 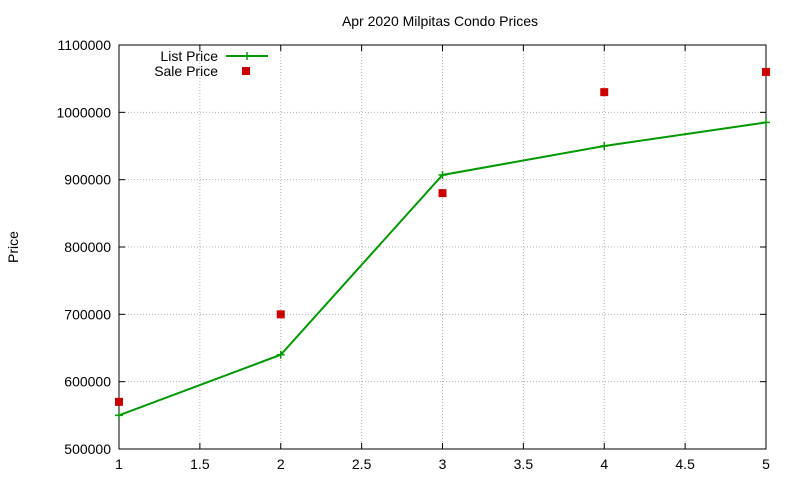 What do you see at coordinates (85, 45) in the screenshot?
I see `y-tick-label: 1100000` at bounding box center [85, 45].